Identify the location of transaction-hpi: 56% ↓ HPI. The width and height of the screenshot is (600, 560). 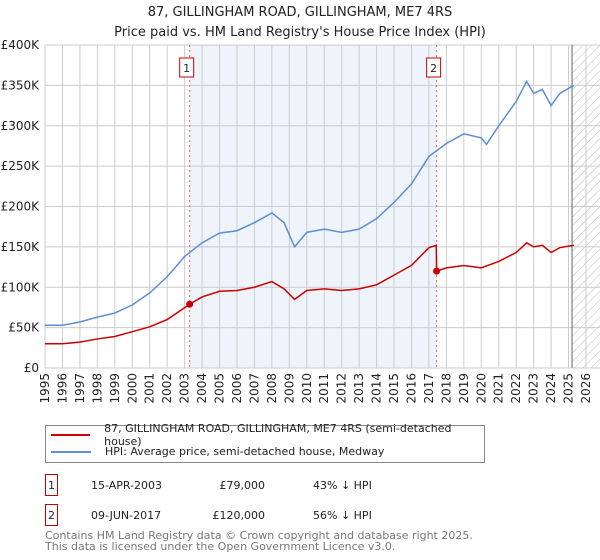
(342, 515).